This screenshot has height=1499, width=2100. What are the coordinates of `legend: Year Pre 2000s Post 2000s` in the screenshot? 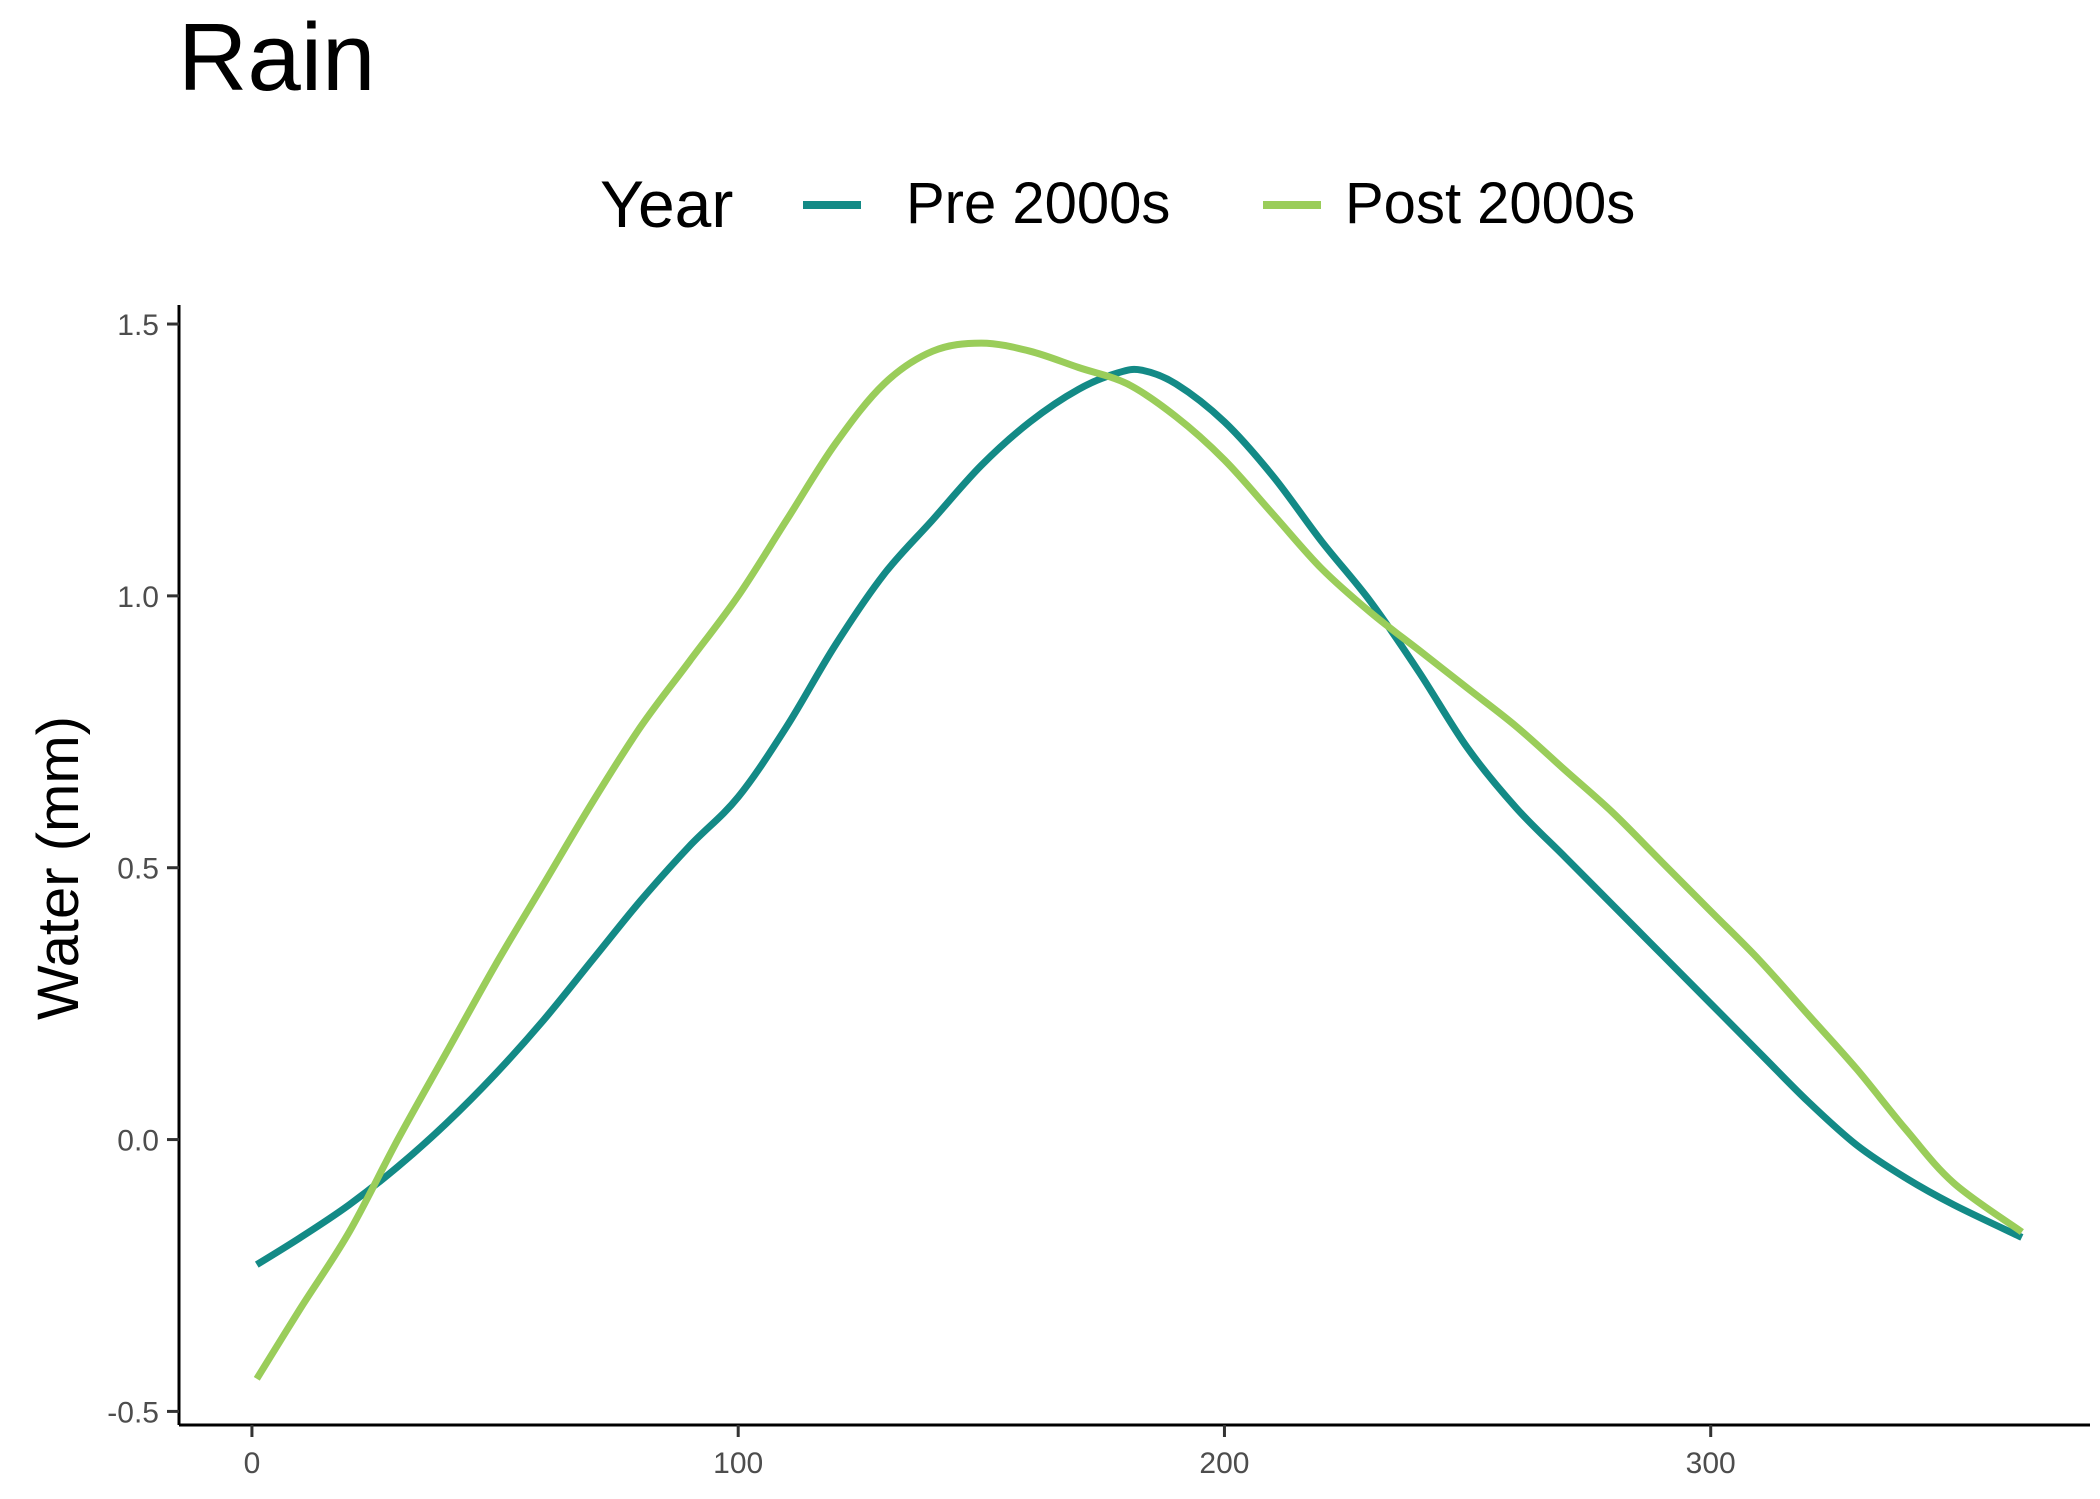 It's located at (1050, 205).